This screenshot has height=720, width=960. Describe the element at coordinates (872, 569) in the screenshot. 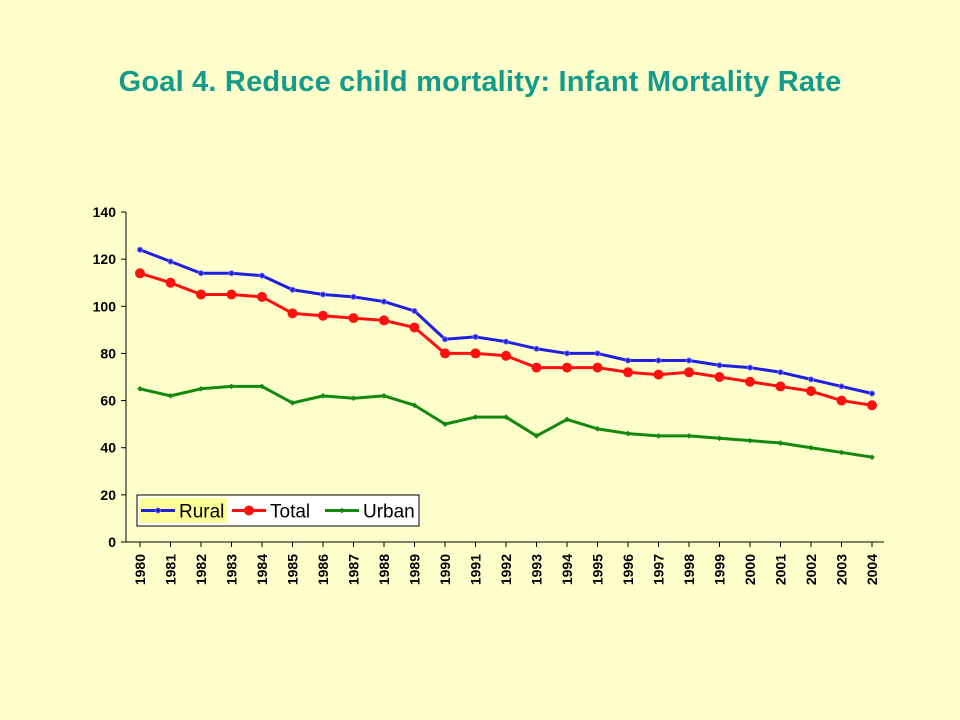

I see `x-tick-label: 2004` at that location.